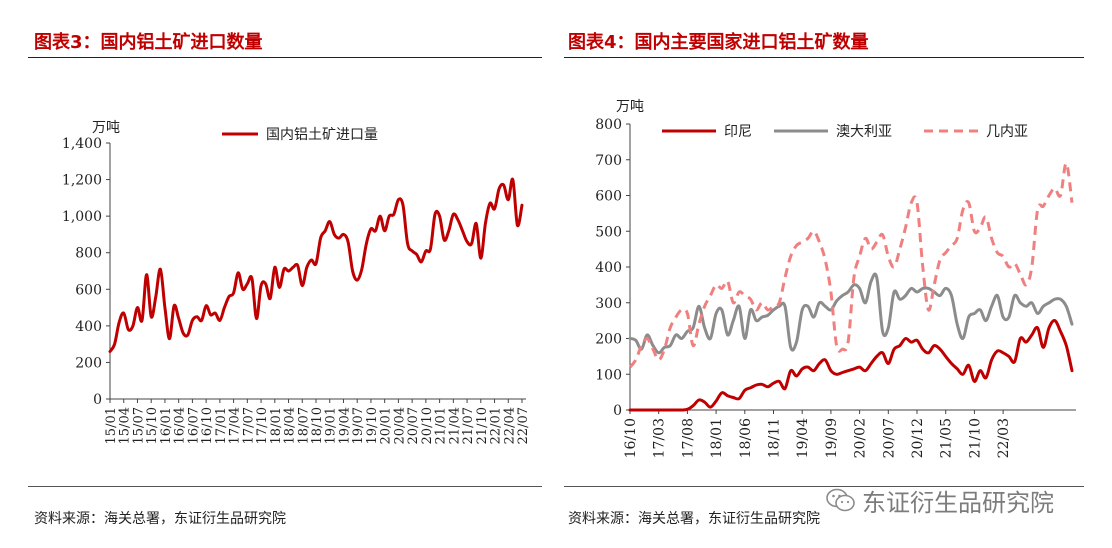 The height and width of the screenshot is (548, 1112). I want to click on x-tick-label: 19/01, so click(331, 425).